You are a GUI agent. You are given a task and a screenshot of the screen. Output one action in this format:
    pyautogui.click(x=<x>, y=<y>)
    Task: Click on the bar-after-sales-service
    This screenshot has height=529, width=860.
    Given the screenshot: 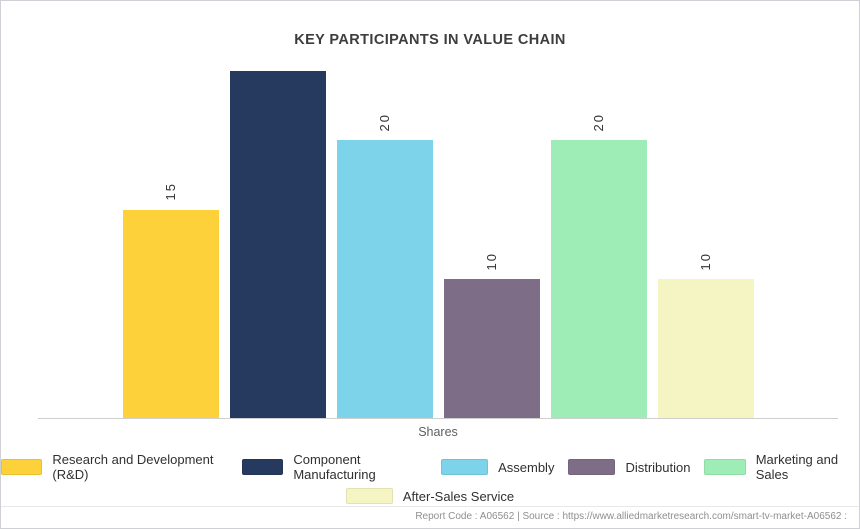 What is the action you would take?
    pyautogui.click(x=705, y=348)
    